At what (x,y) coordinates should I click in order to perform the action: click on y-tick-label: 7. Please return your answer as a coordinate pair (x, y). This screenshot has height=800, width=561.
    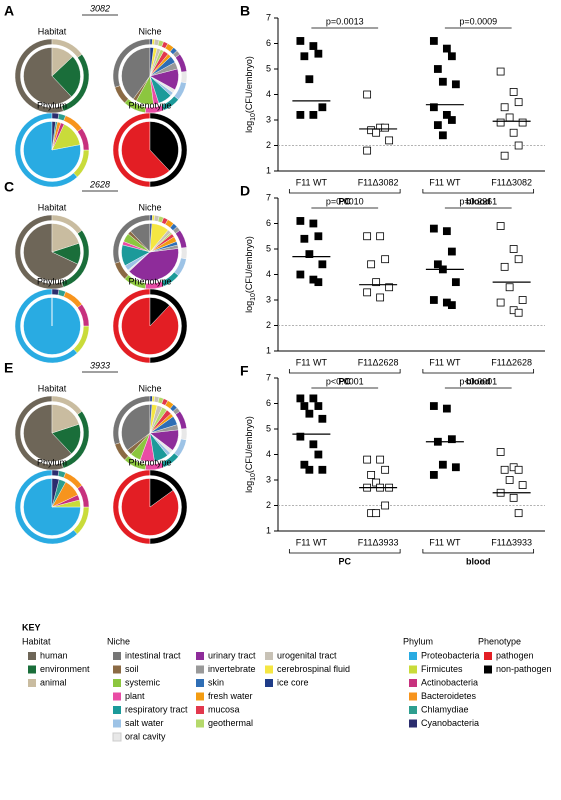
    Looking at the image, I should click on (268, 377).